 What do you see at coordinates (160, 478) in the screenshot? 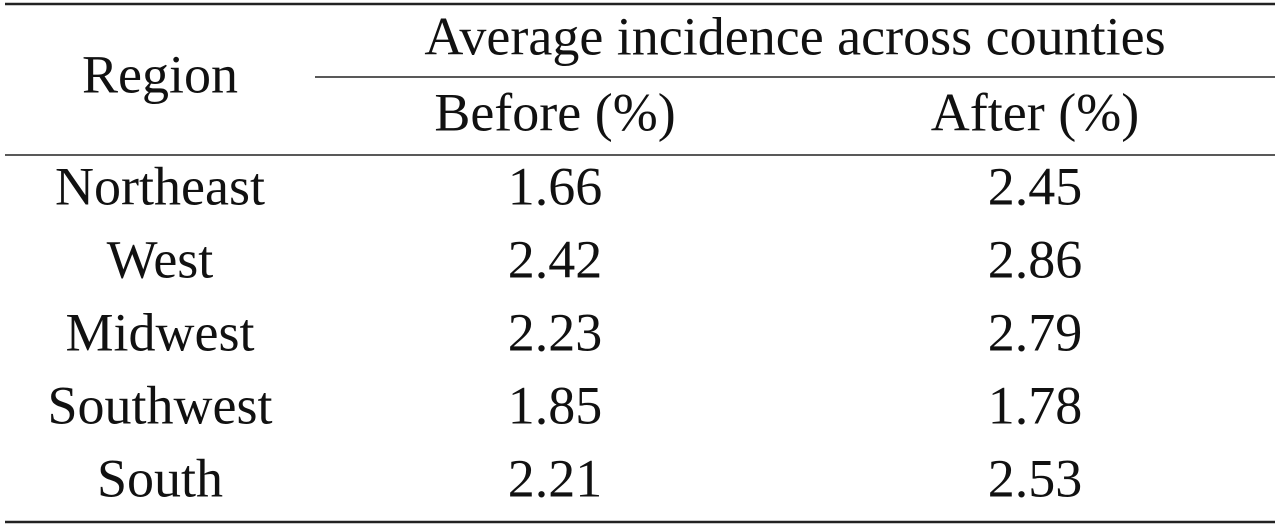
I see `row-label: South` at bounding box center [160, 478].